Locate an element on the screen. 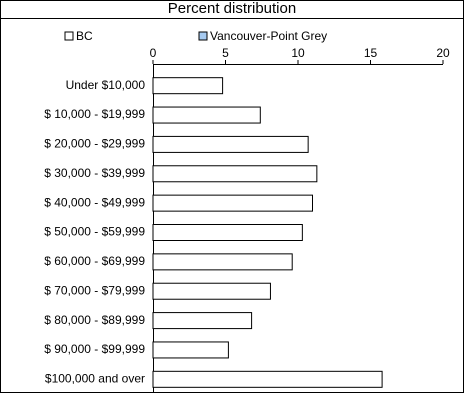 The height and width of the screenshot is (393, 464). y-tick-label: $ 40,000 - $49,999 is located at coordinates (94, 202).